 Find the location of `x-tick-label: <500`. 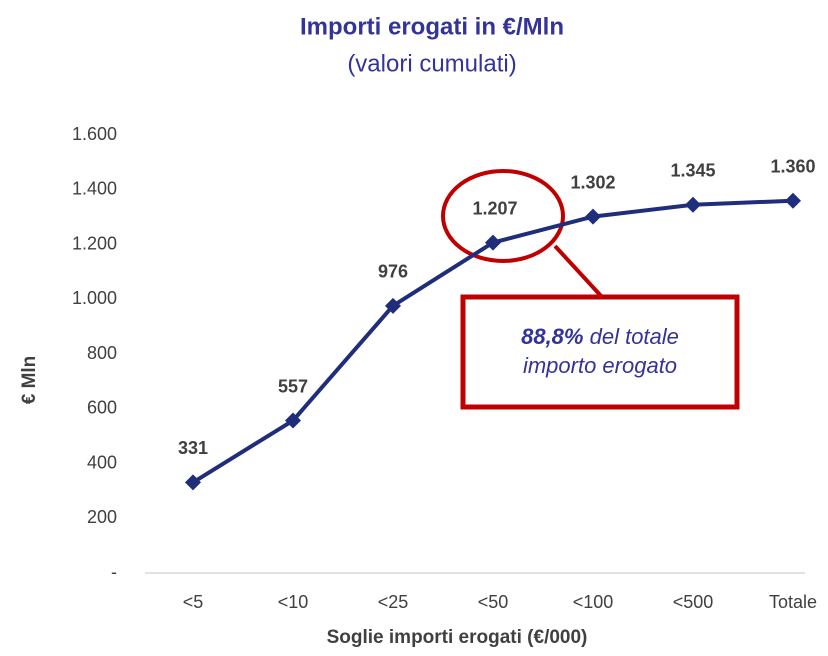

x-tick-label: <500 is located at coordinates (693, 602).